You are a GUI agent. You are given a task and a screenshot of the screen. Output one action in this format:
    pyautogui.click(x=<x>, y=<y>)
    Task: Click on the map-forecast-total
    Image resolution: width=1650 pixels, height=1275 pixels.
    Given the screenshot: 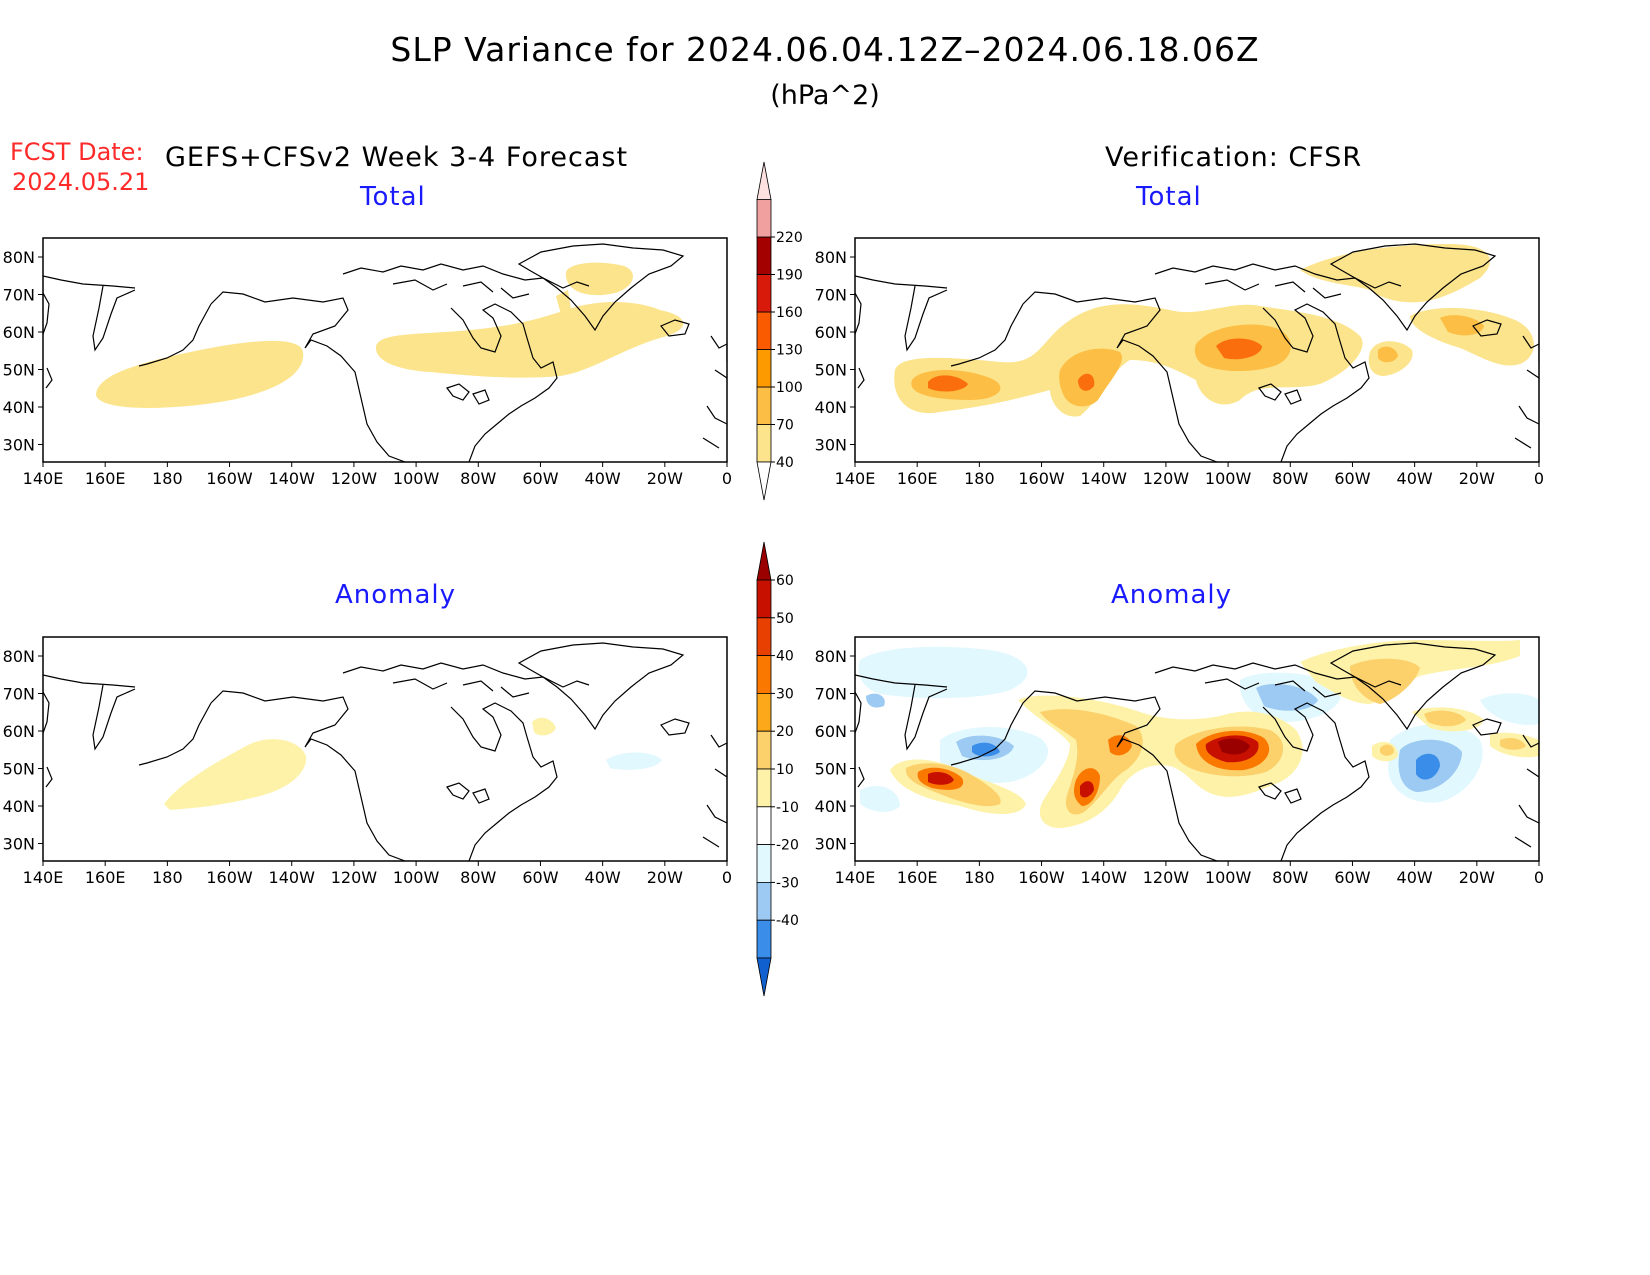 What is the action you would take?
    pyautogui.click(x=385, y=350)
    